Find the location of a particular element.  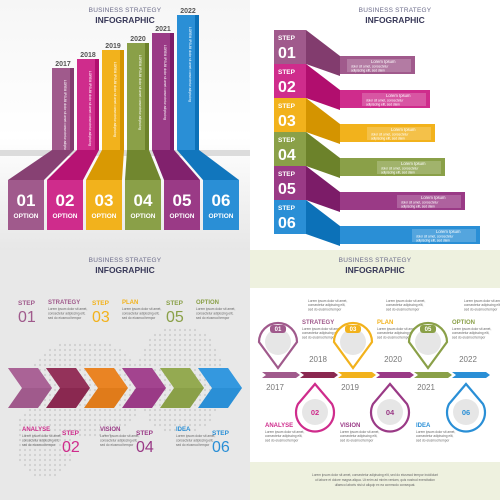

header-subtitle: BUSINESS STRATEGY is located at coordinates (395, 10).